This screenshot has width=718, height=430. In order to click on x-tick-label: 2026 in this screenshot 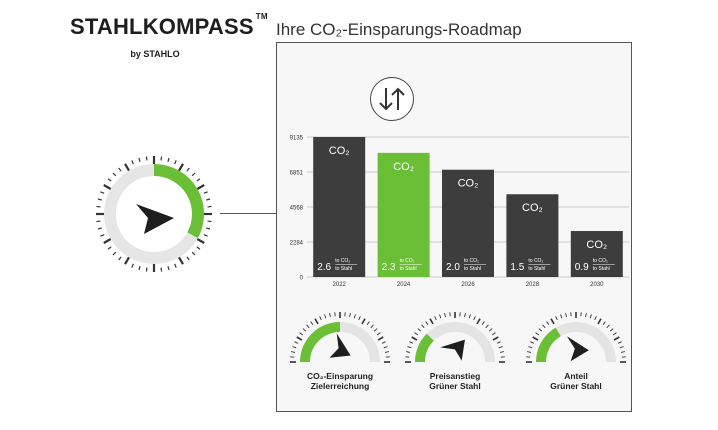, I will do `click(468, 285)`.